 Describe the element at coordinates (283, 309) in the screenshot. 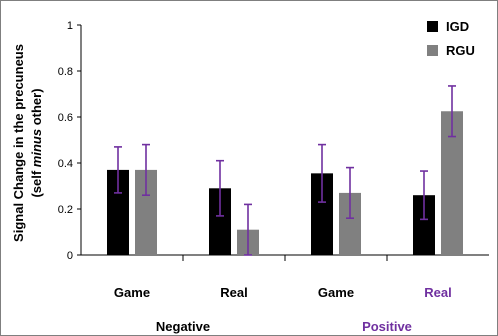

I see `x-axis-labels: Game Real Game Real Negative Positive` at that location.